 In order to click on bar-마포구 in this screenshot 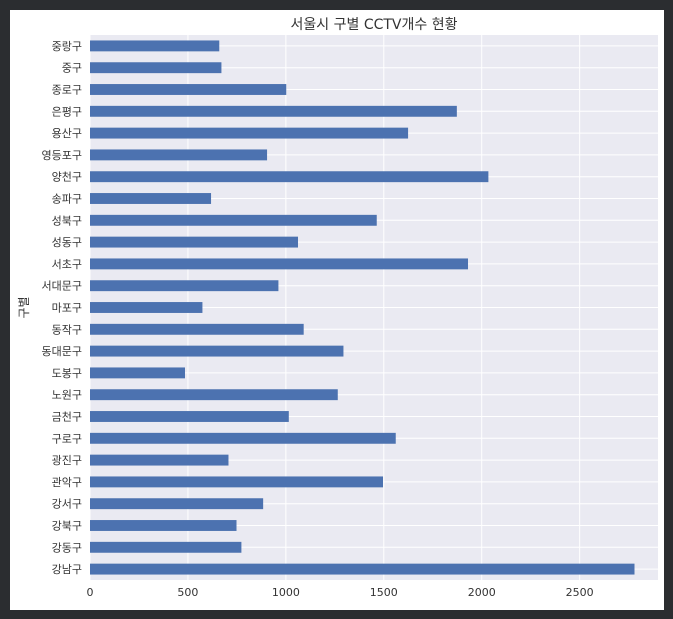, I will do `click(146, 307)`.